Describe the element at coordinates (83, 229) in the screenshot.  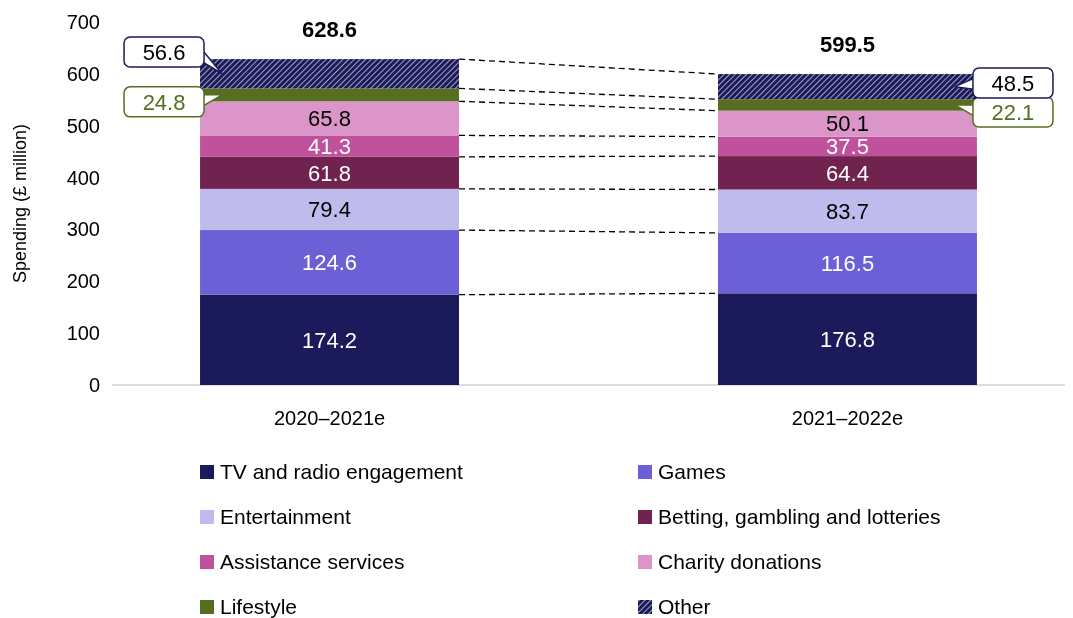
I see `y-tick-label: 300` at that location.